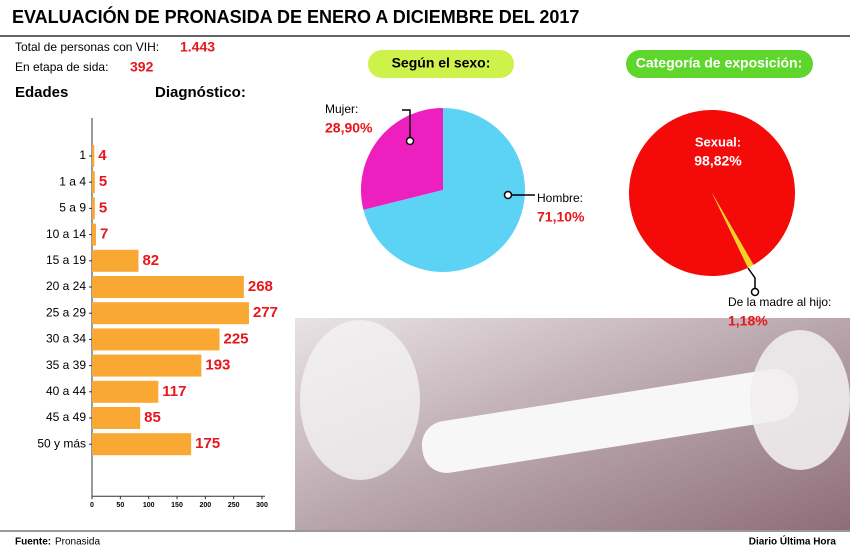  Describe the element at coordinates (61, 67) in the screenshot. I see `stat-label: En etapa de sida:` at that location.